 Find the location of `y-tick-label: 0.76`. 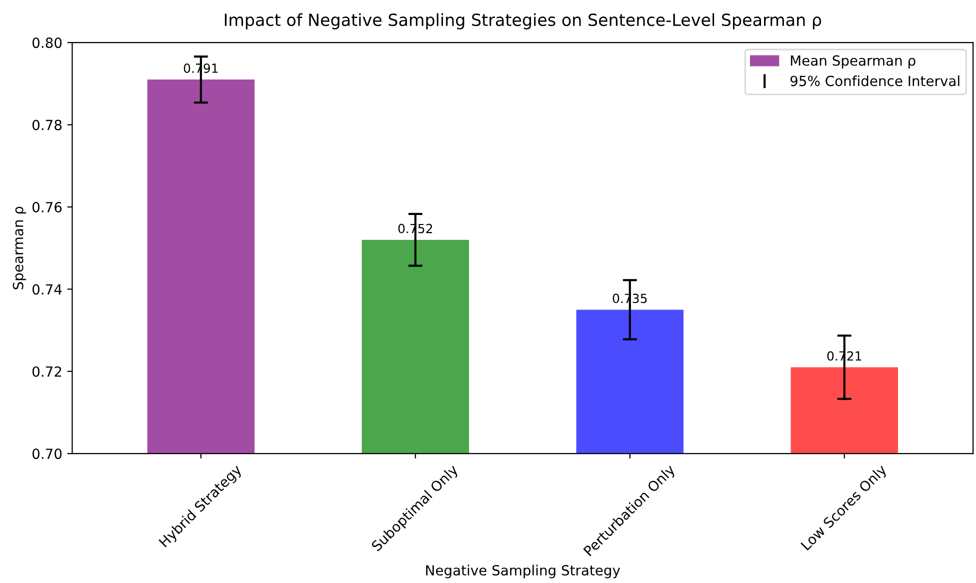

y-tick-label: 0.76 is located at coordinates (47, 207).